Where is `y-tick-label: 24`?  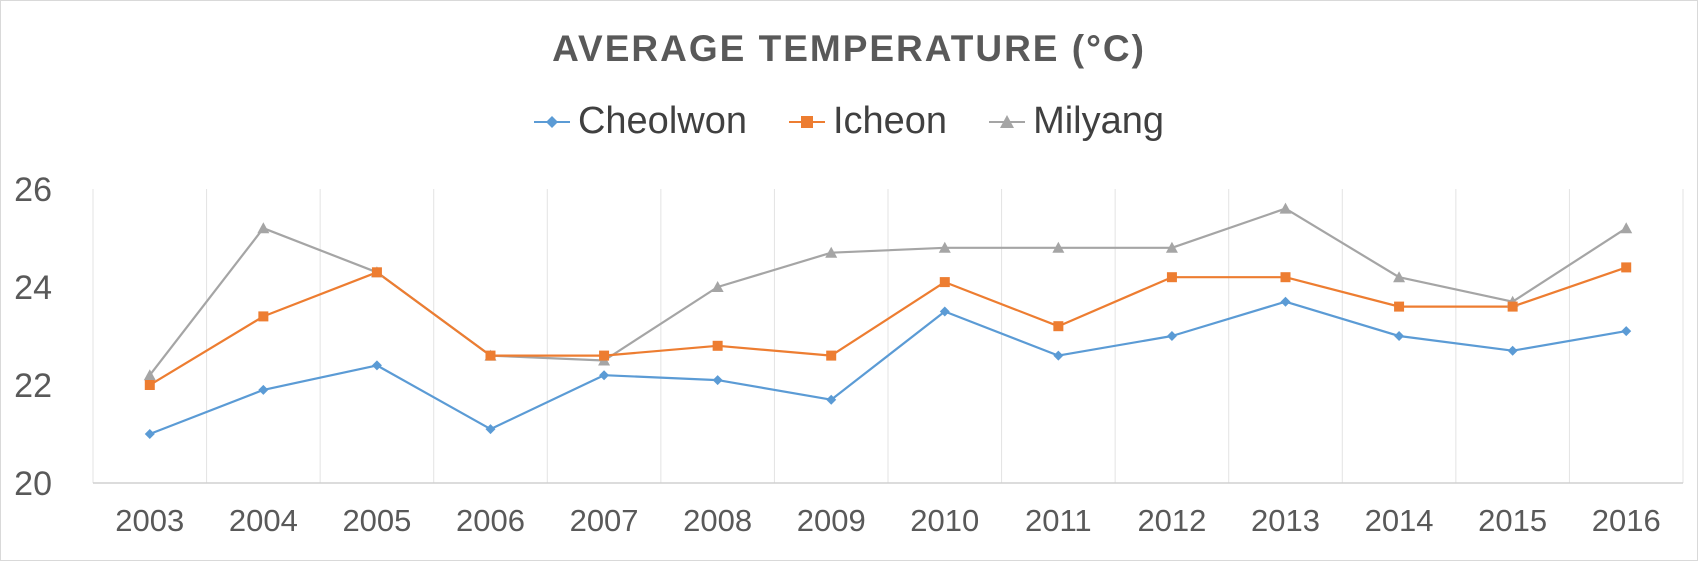
y-tick-label: 24 is located at coordinates (33, 288).